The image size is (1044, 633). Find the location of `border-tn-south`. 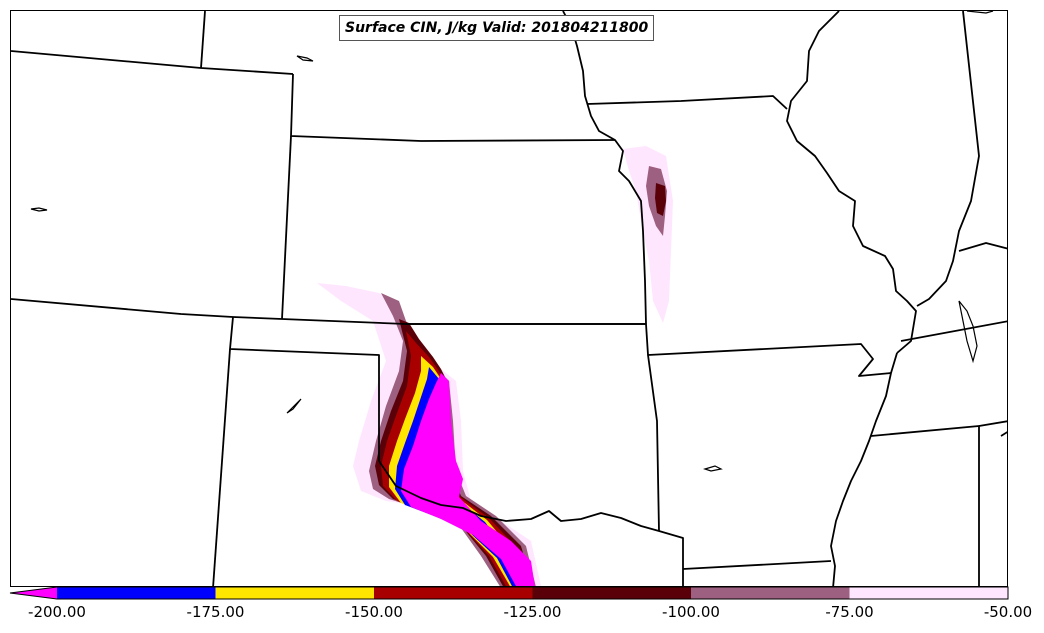

border-tn-south is located at coordinates (925, 505).